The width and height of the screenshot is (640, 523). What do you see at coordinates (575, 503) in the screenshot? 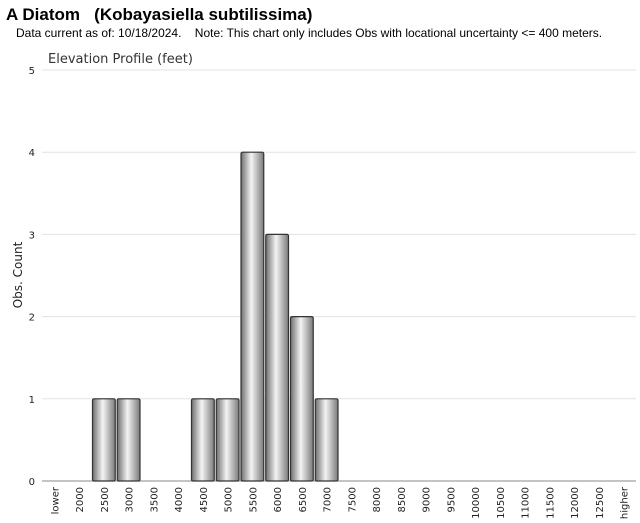
I see `x-tick-label: 12000` at bounding box center [575, 503].